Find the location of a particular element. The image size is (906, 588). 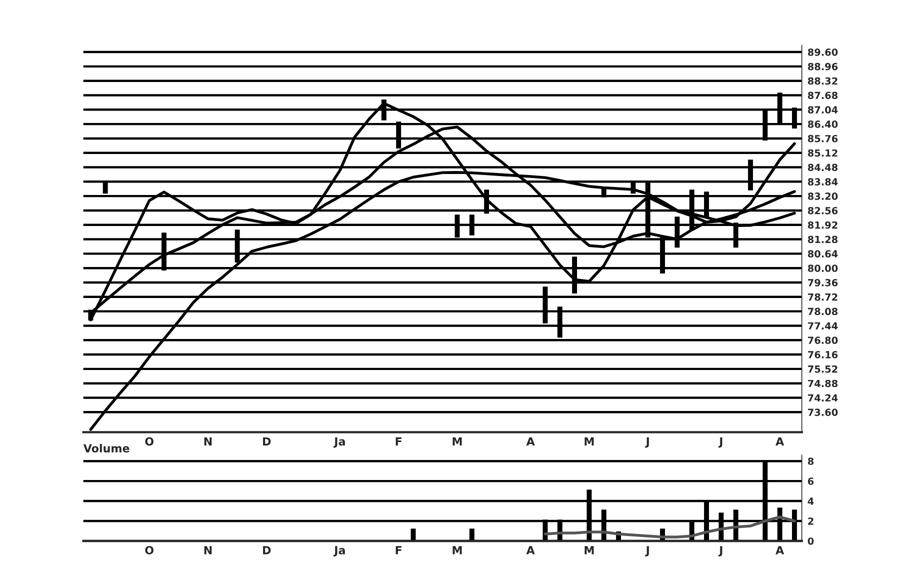

y-tick-label: 6 is located at coordinates (811, 481).